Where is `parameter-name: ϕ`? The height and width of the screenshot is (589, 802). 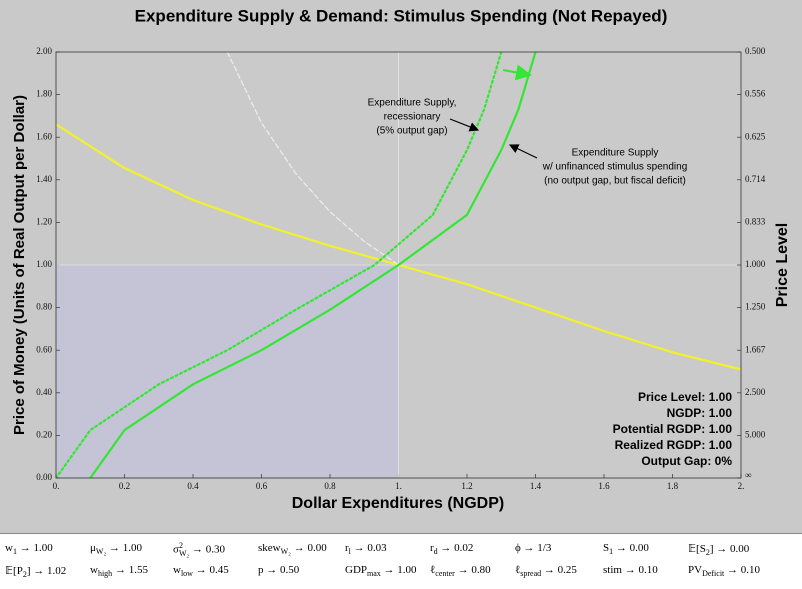 parameter-name: ϕ is located at coordinates (518, 548).